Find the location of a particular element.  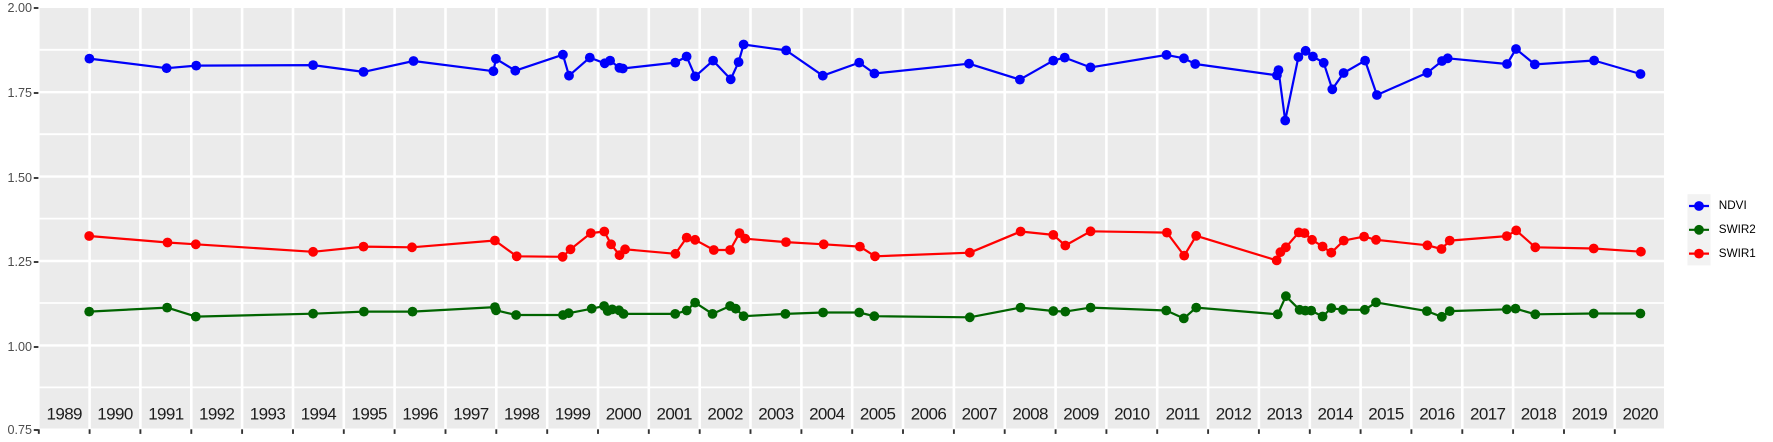

svg-text: 2016 is located at coordinates (1437, 414).